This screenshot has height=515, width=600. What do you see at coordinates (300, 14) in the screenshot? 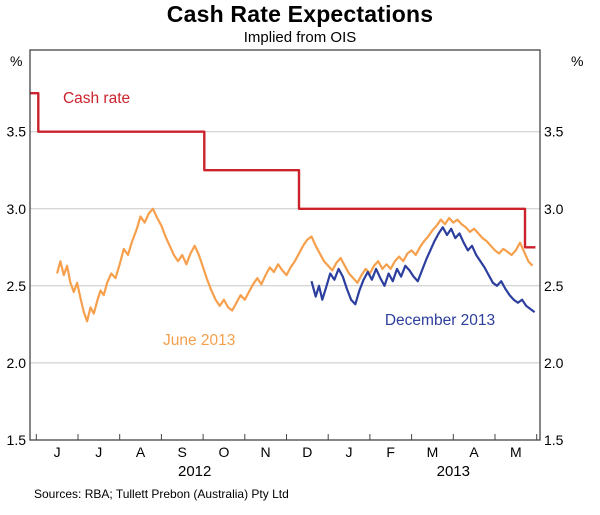
I see `chart-title: Cash Rate Expectations` at bounding box center [300, 14].